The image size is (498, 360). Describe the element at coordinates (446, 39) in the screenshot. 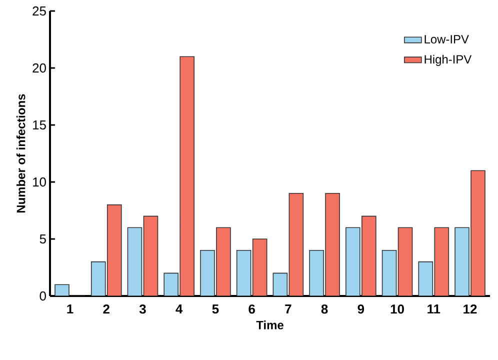

I see `legend-label: Low-IPV` at that location.